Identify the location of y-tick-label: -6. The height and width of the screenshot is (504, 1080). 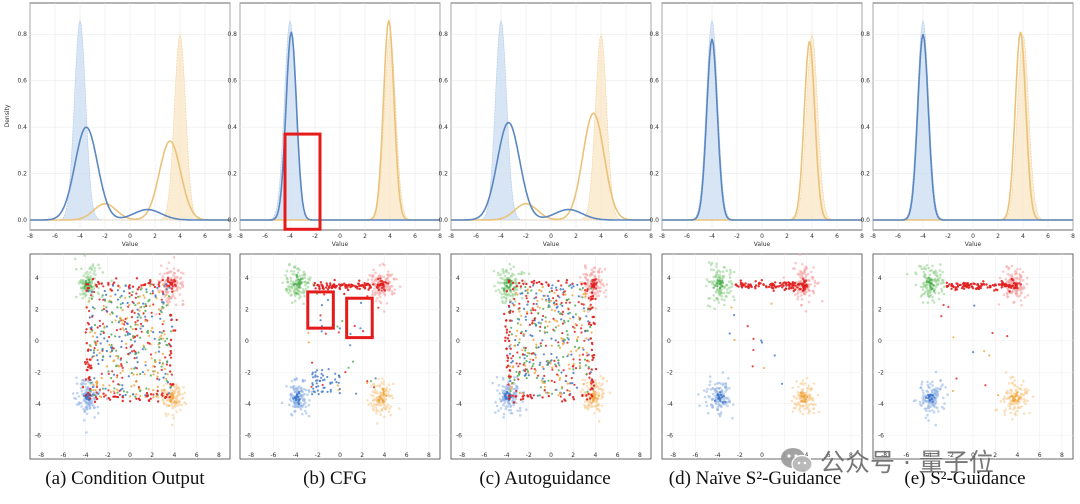
(248, 435).